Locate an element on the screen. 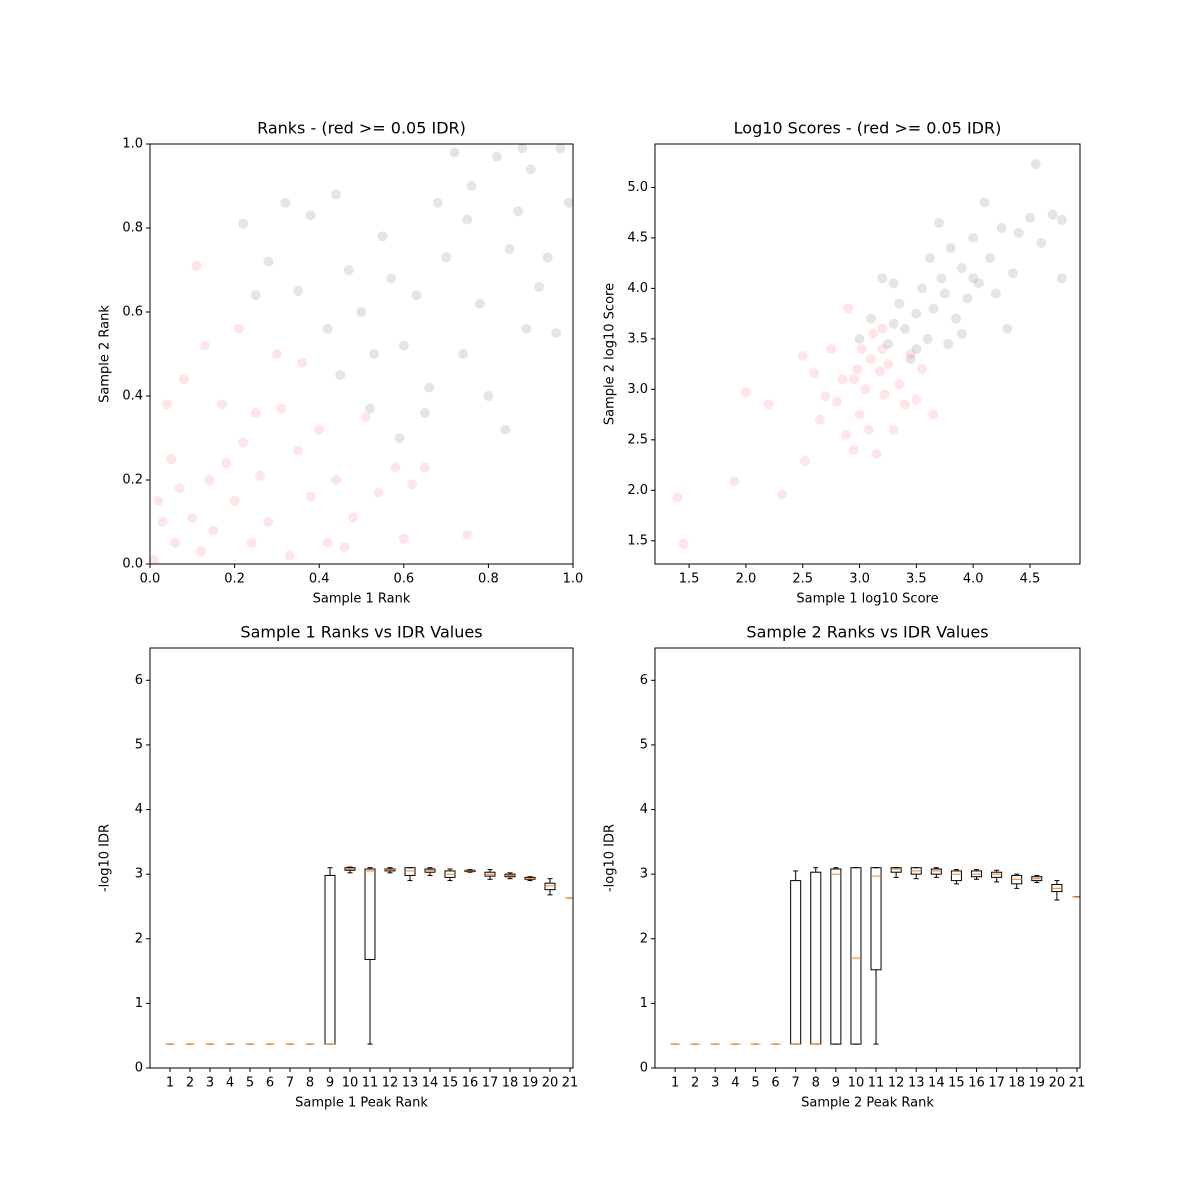 The image size is (1200, 1200). x-axis-label: Sample 2 Peak Rank is located at coordinates (867, 1103).